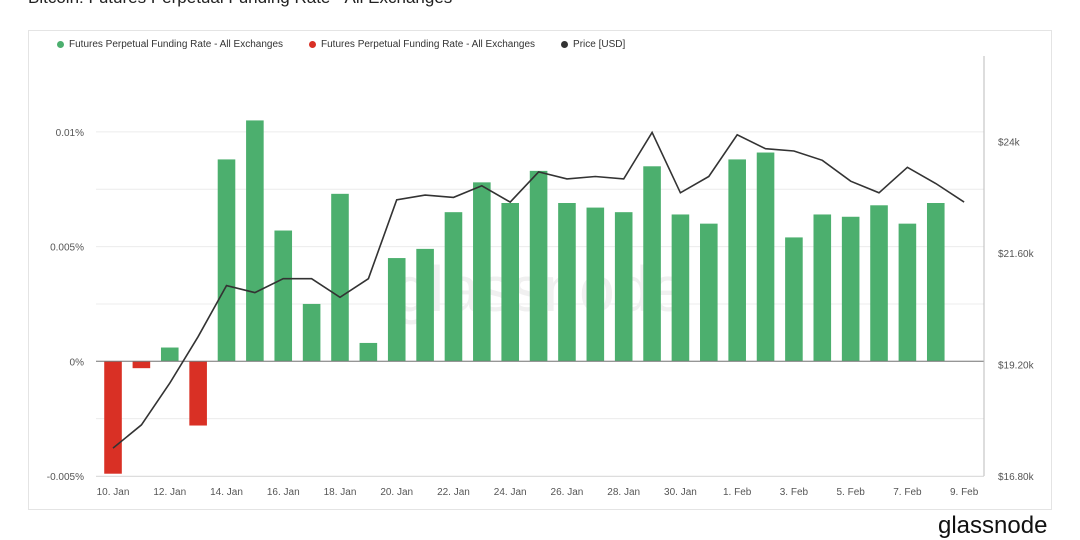 This screenshot has width=1080, height=540. Describe the element at coordinates (226, 492) in the screenshot. I see `x-tick-label: 14. Jan` at that location.